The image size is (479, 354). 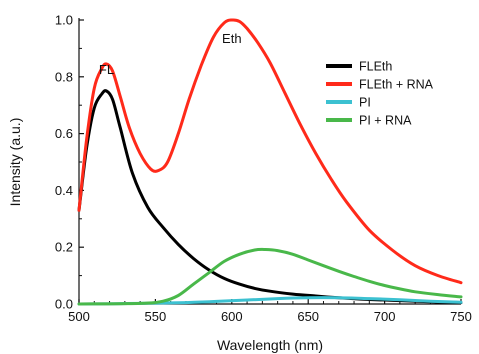 What do you see at coordinates (64, 133) in the screenshot?
I see `y-tick-label: 0.6` at bounding box center [64, 133].